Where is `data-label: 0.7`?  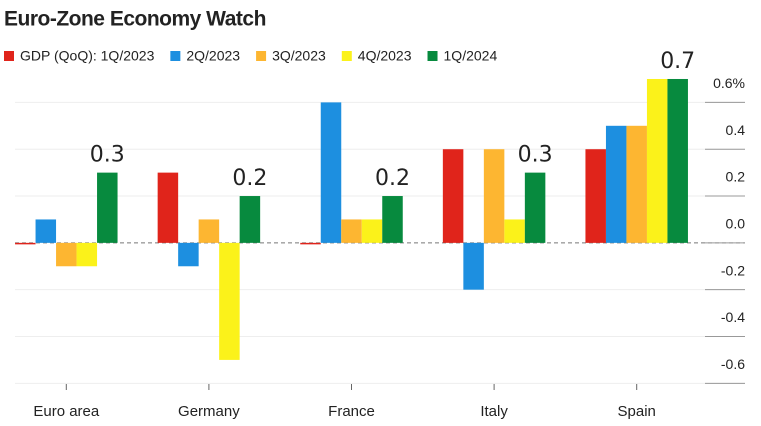 data-label: 0.7 is located at coordinates (677, 61).